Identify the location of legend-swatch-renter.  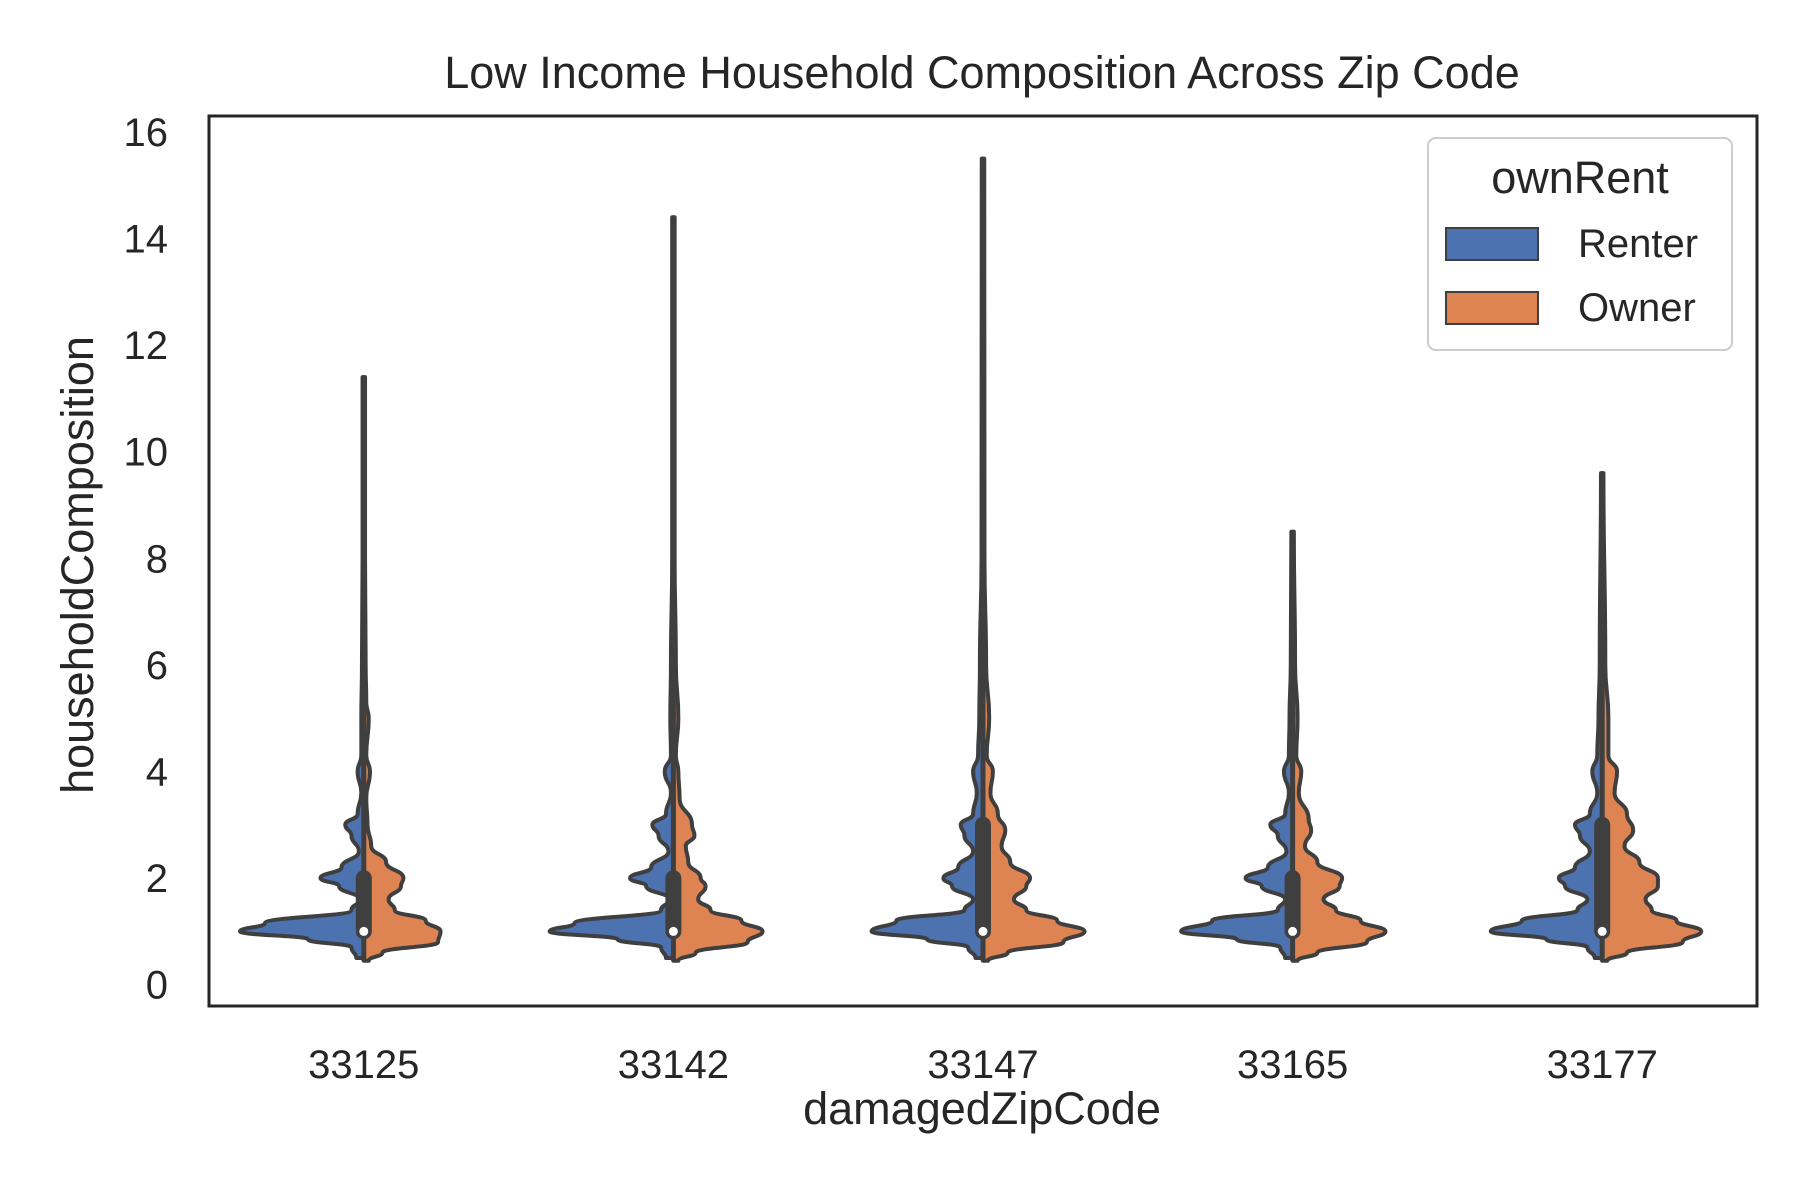
(1492, 244).